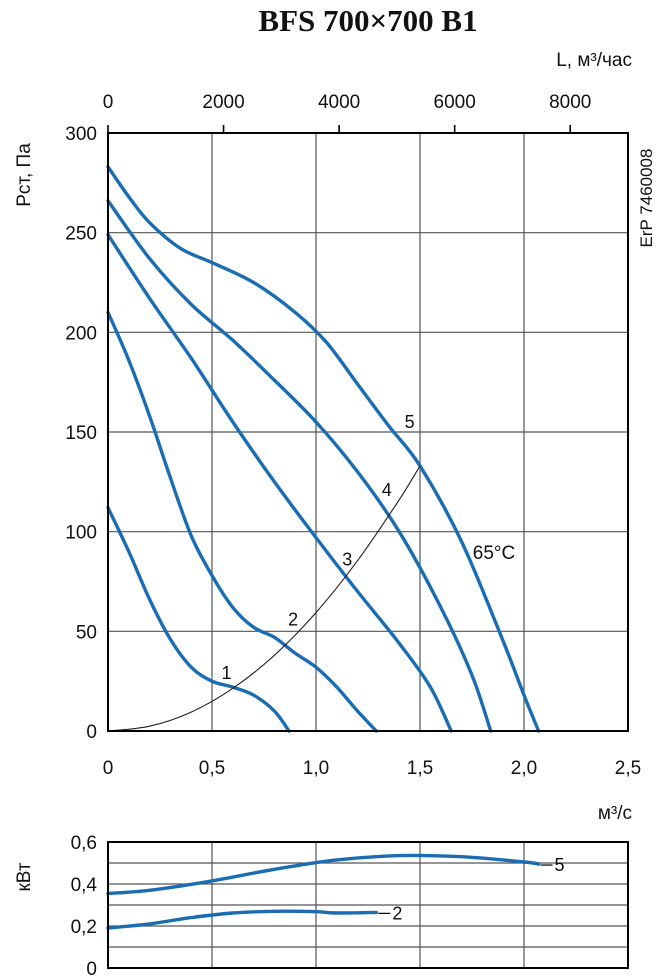  What do you see at coordinates (84, 906) in the screenshot?
I see `power-tick-labels: 0 0,2 0,4 0,6` at bounding box center [84, 906].